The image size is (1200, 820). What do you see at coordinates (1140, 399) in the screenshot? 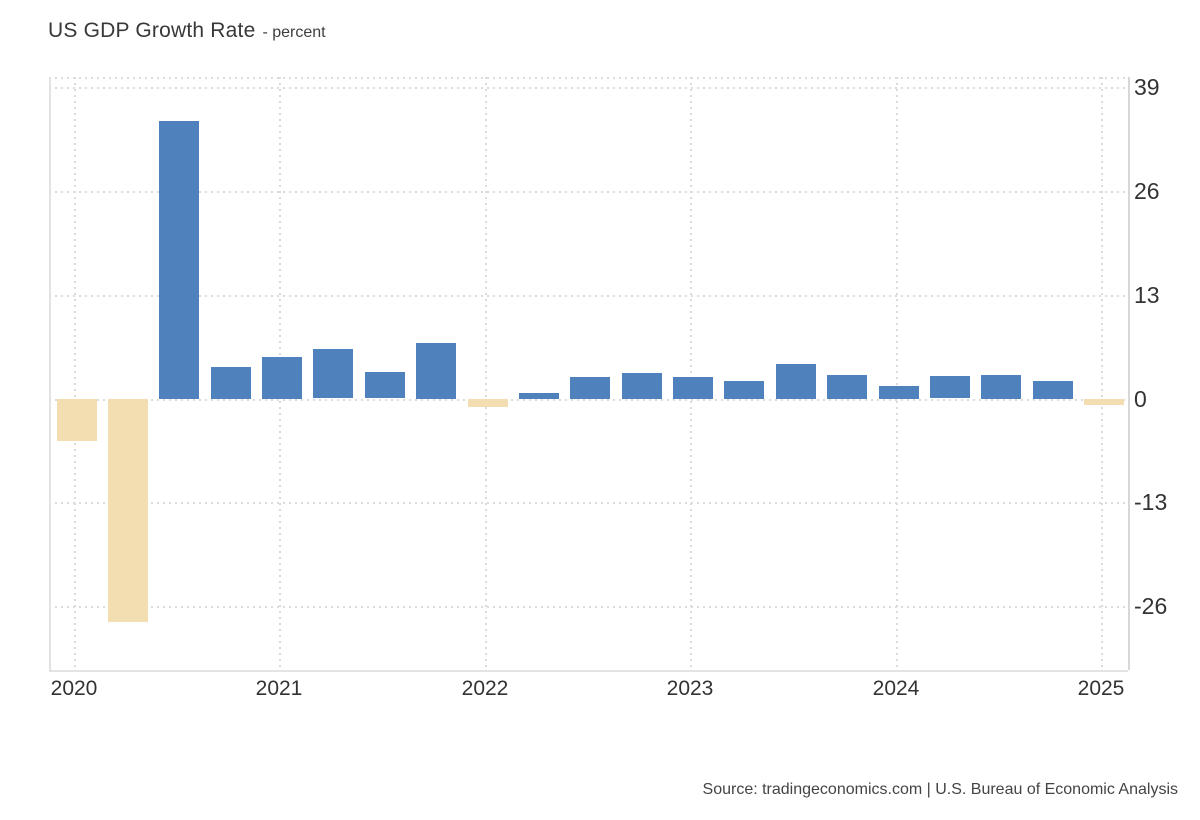
I see `y-tick-label-0: 0` at bounding box center [1140, 399].